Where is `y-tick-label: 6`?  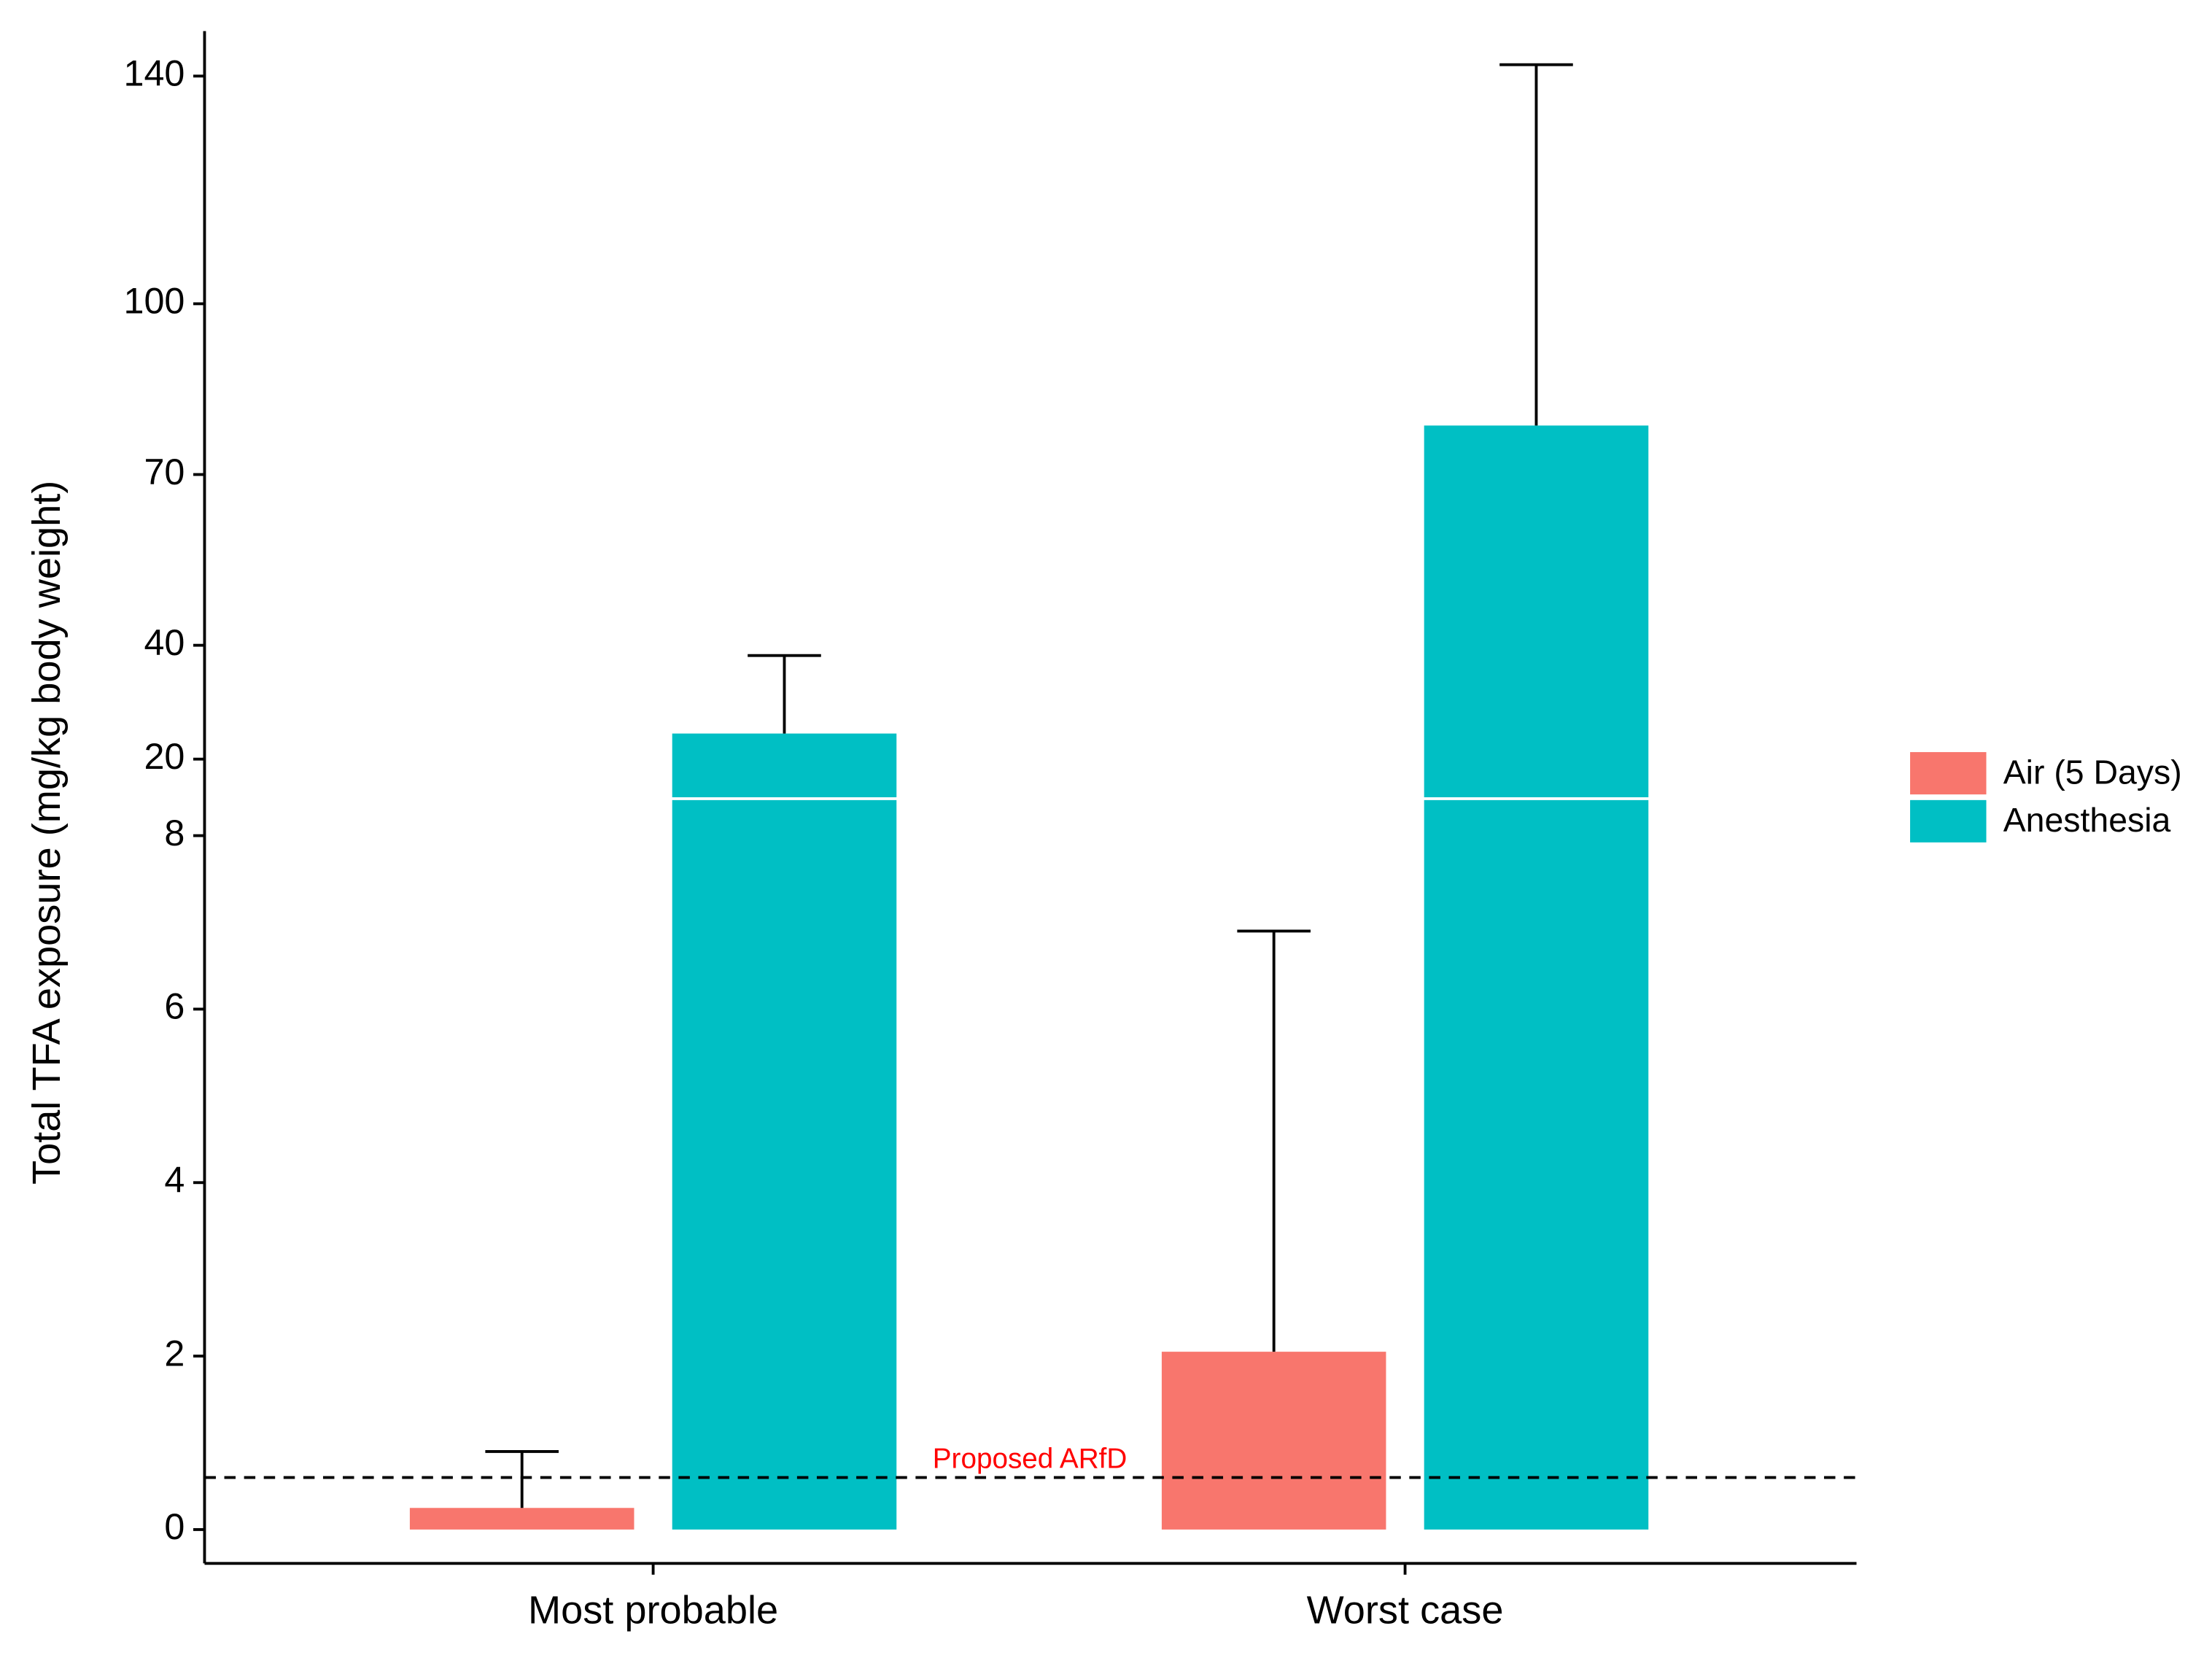 y-tick-label: 6 is located at coordinates (175, 1006).